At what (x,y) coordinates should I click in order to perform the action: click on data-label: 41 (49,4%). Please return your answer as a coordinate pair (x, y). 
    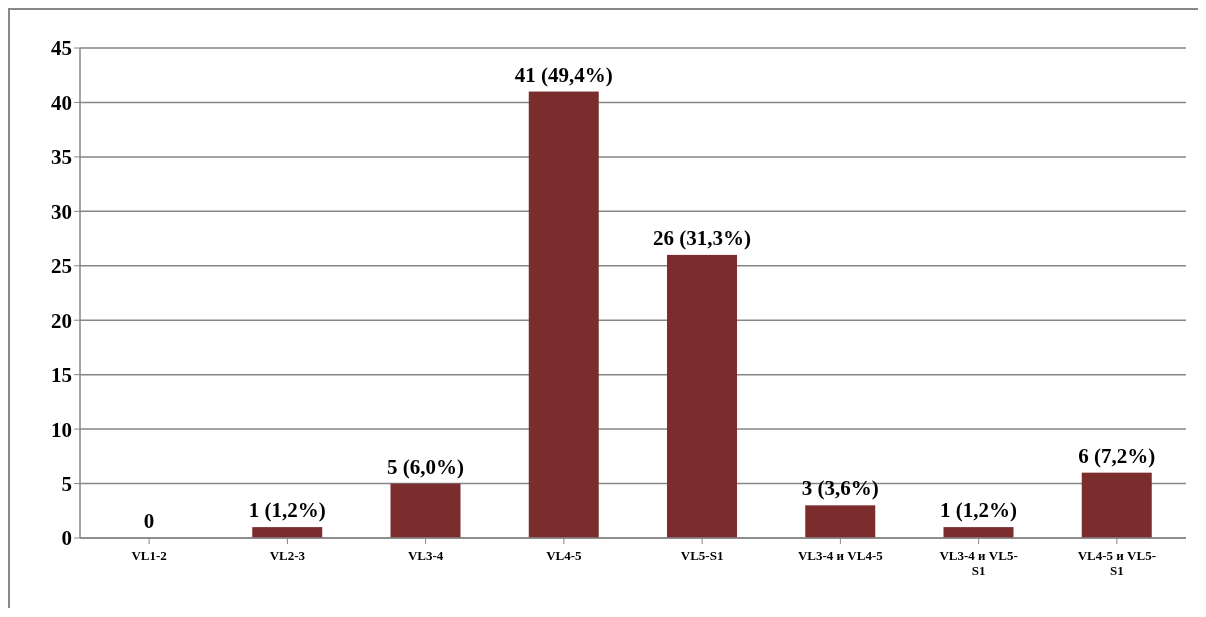
    Looking at the image, I should click on (563, 74).